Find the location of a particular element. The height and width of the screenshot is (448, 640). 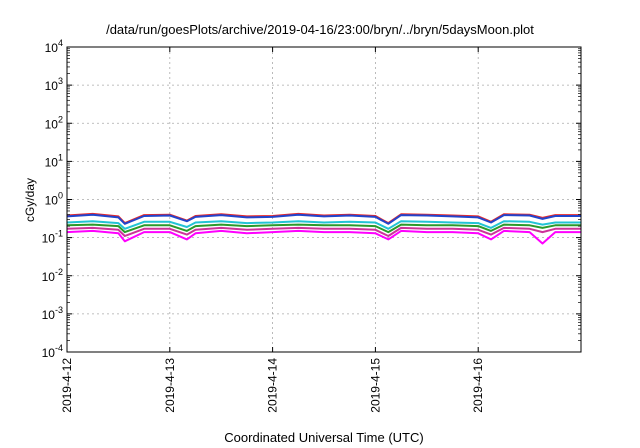

x-tick-label: 2019-4-13 is located at coordinates (170, 385).